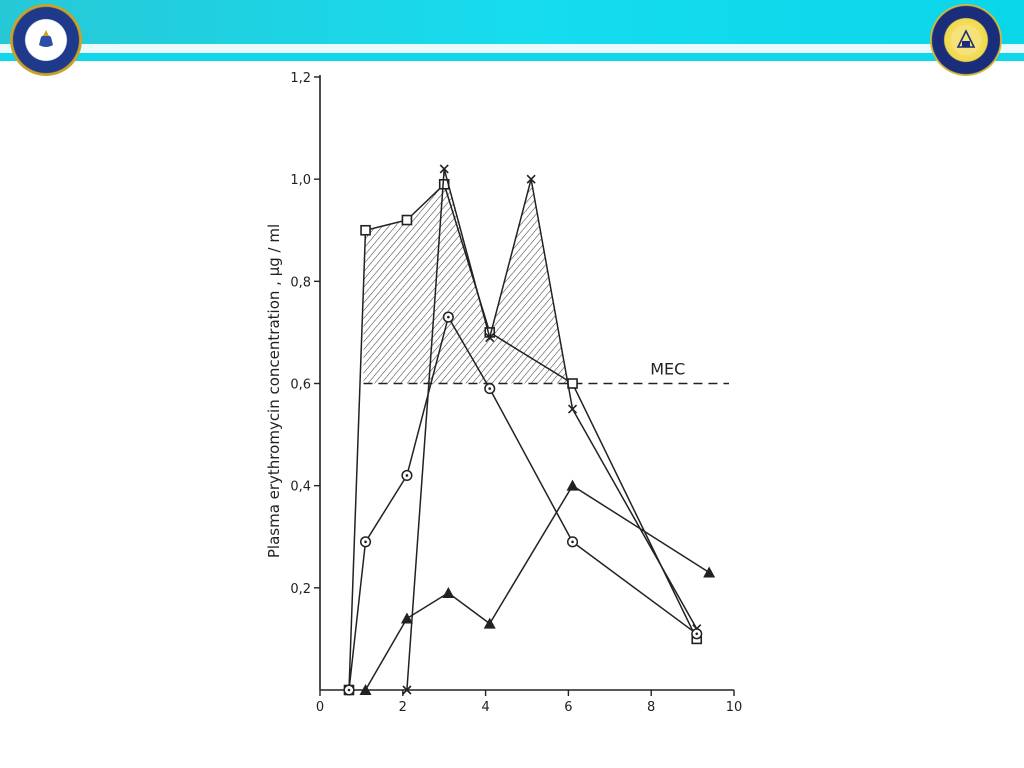 This screenshot has height=768, width=1024. What do you see at coordinates (300, 487) in the screenshot?
I see `y-tick-label: 0,4` at bounding box center [300, 487].